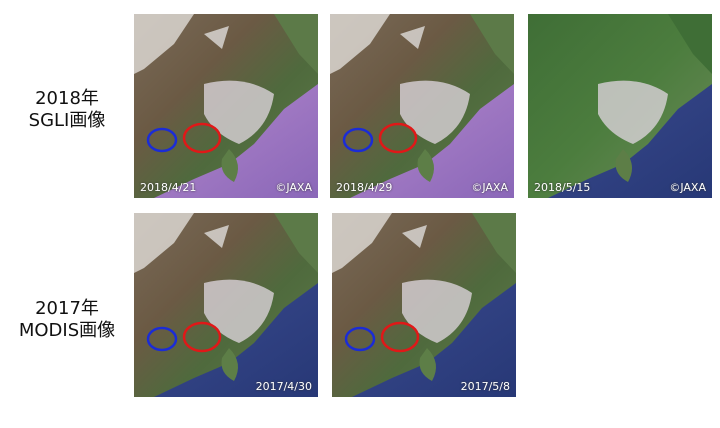 The width and height of the screenshot is (720, 428). What do you see at coordinates (364, 187) in the screenshot?
I see `image-date: 2018/4/29` at bounding box center [364, 187].